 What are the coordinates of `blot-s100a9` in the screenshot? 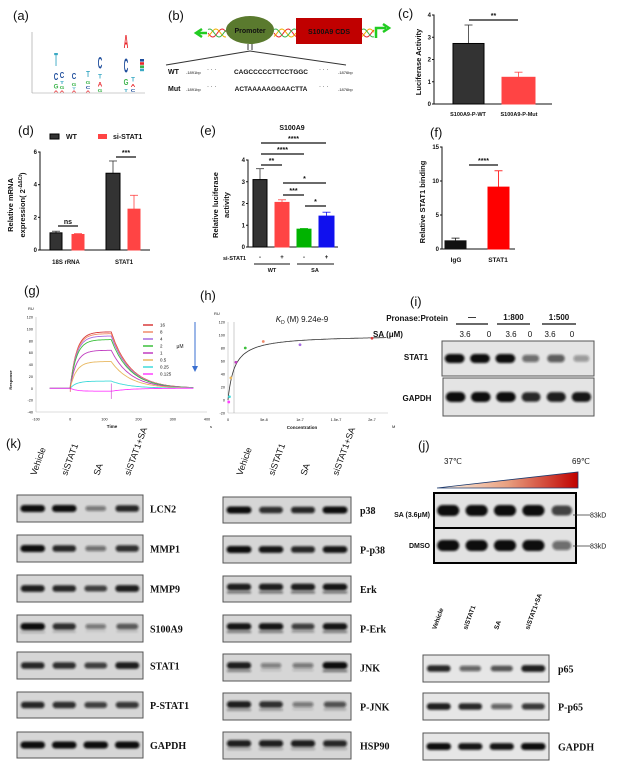 It's located at (80, 628).